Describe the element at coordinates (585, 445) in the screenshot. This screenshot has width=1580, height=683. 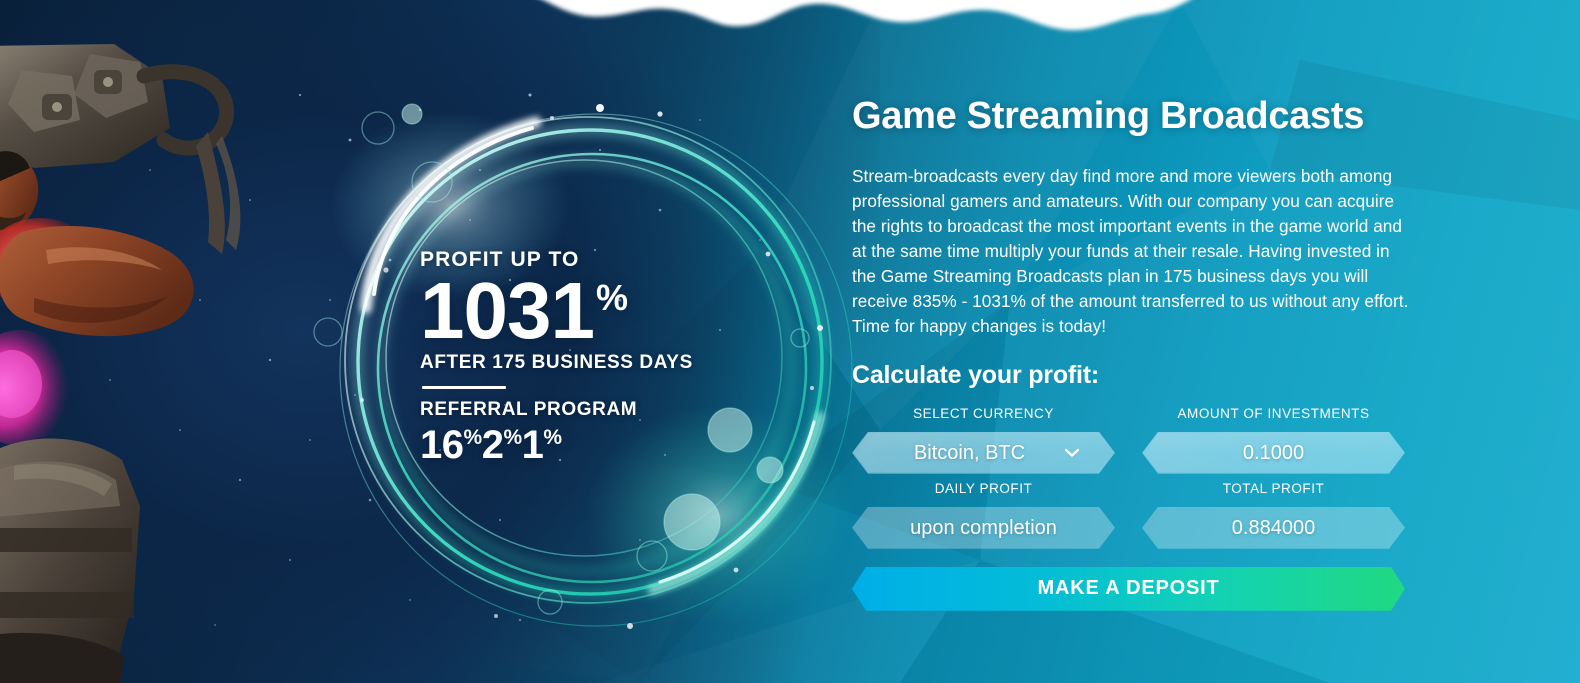
I see `badge-referral-levels: 16%2%1%` at that location.